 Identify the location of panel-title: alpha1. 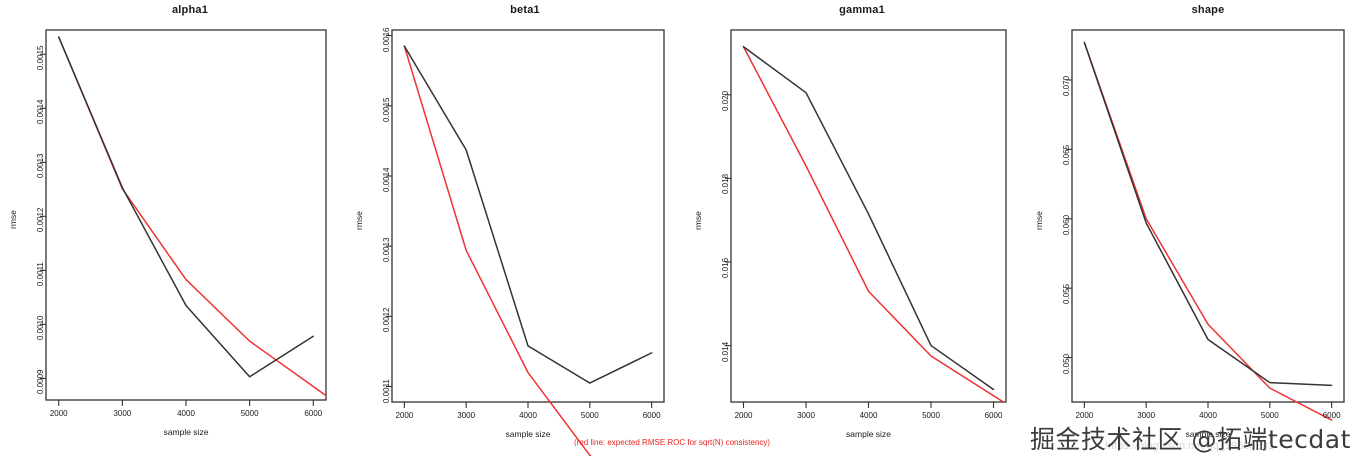
(190, 10).